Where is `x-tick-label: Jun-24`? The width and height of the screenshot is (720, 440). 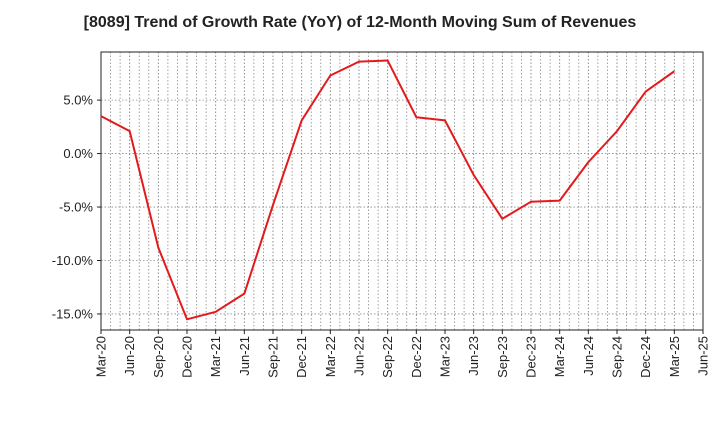
x-tick-label: Jun-24 is located at coordinates (588, 356).